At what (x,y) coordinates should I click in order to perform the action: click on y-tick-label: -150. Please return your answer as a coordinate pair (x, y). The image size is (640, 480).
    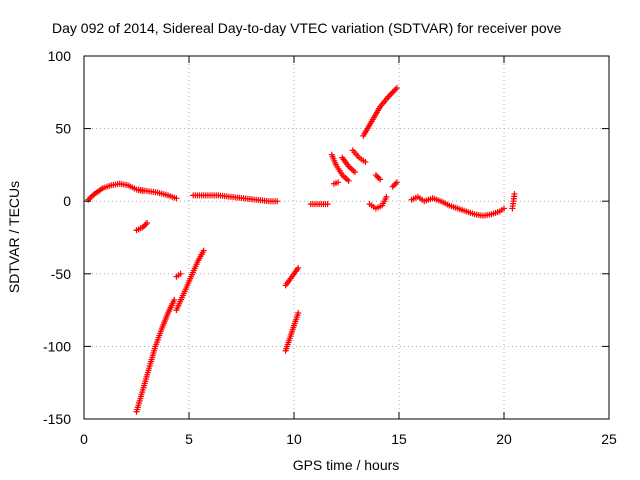
    Looking at the image, I should click on (57, 419).